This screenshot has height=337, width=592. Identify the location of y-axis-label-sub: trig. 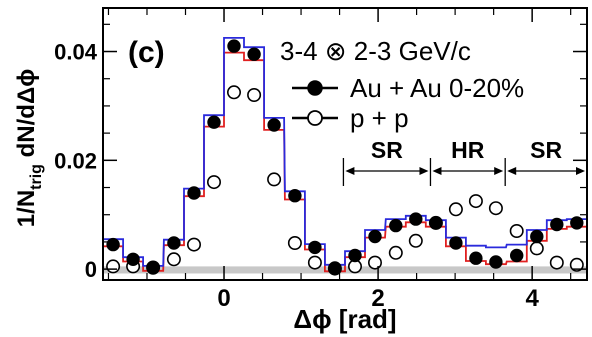
(36, 177).